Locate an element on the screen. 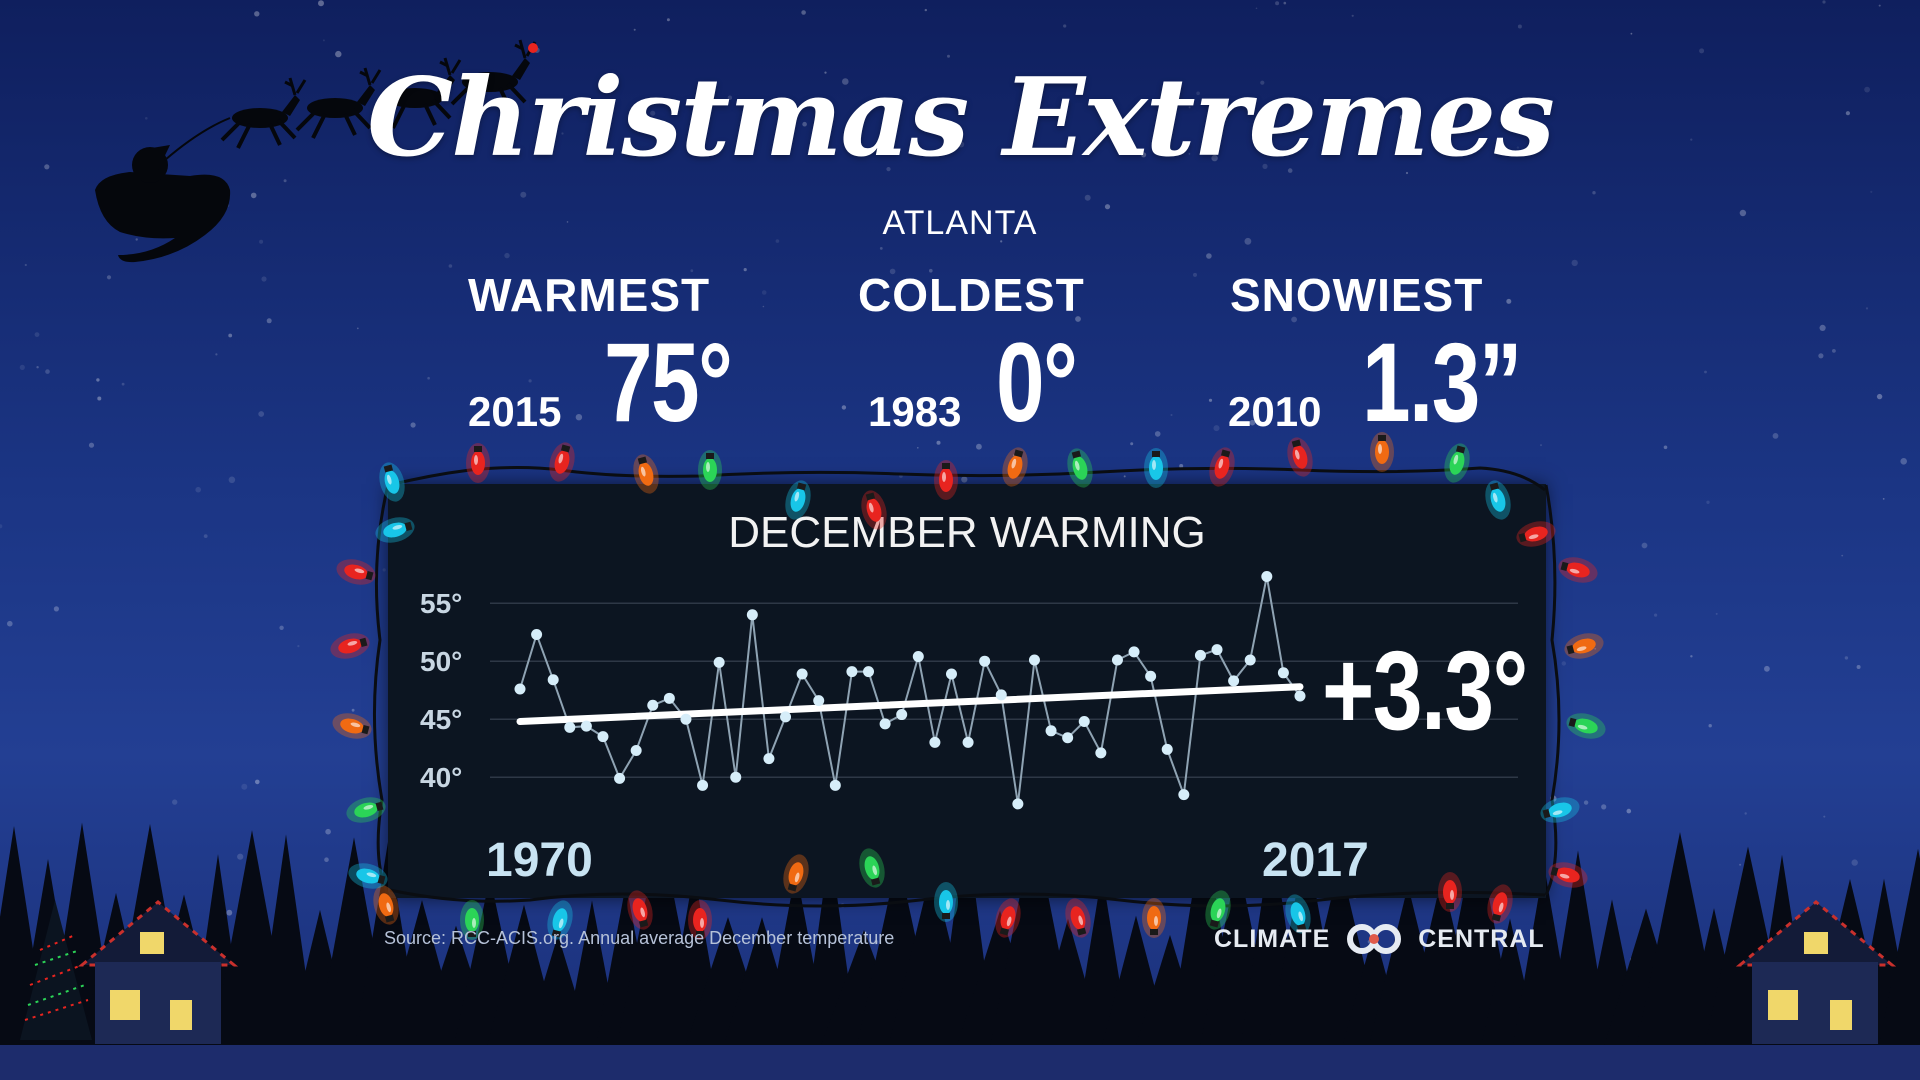  city-subtitle: ATLANTA is located at coordinates (960, 223).